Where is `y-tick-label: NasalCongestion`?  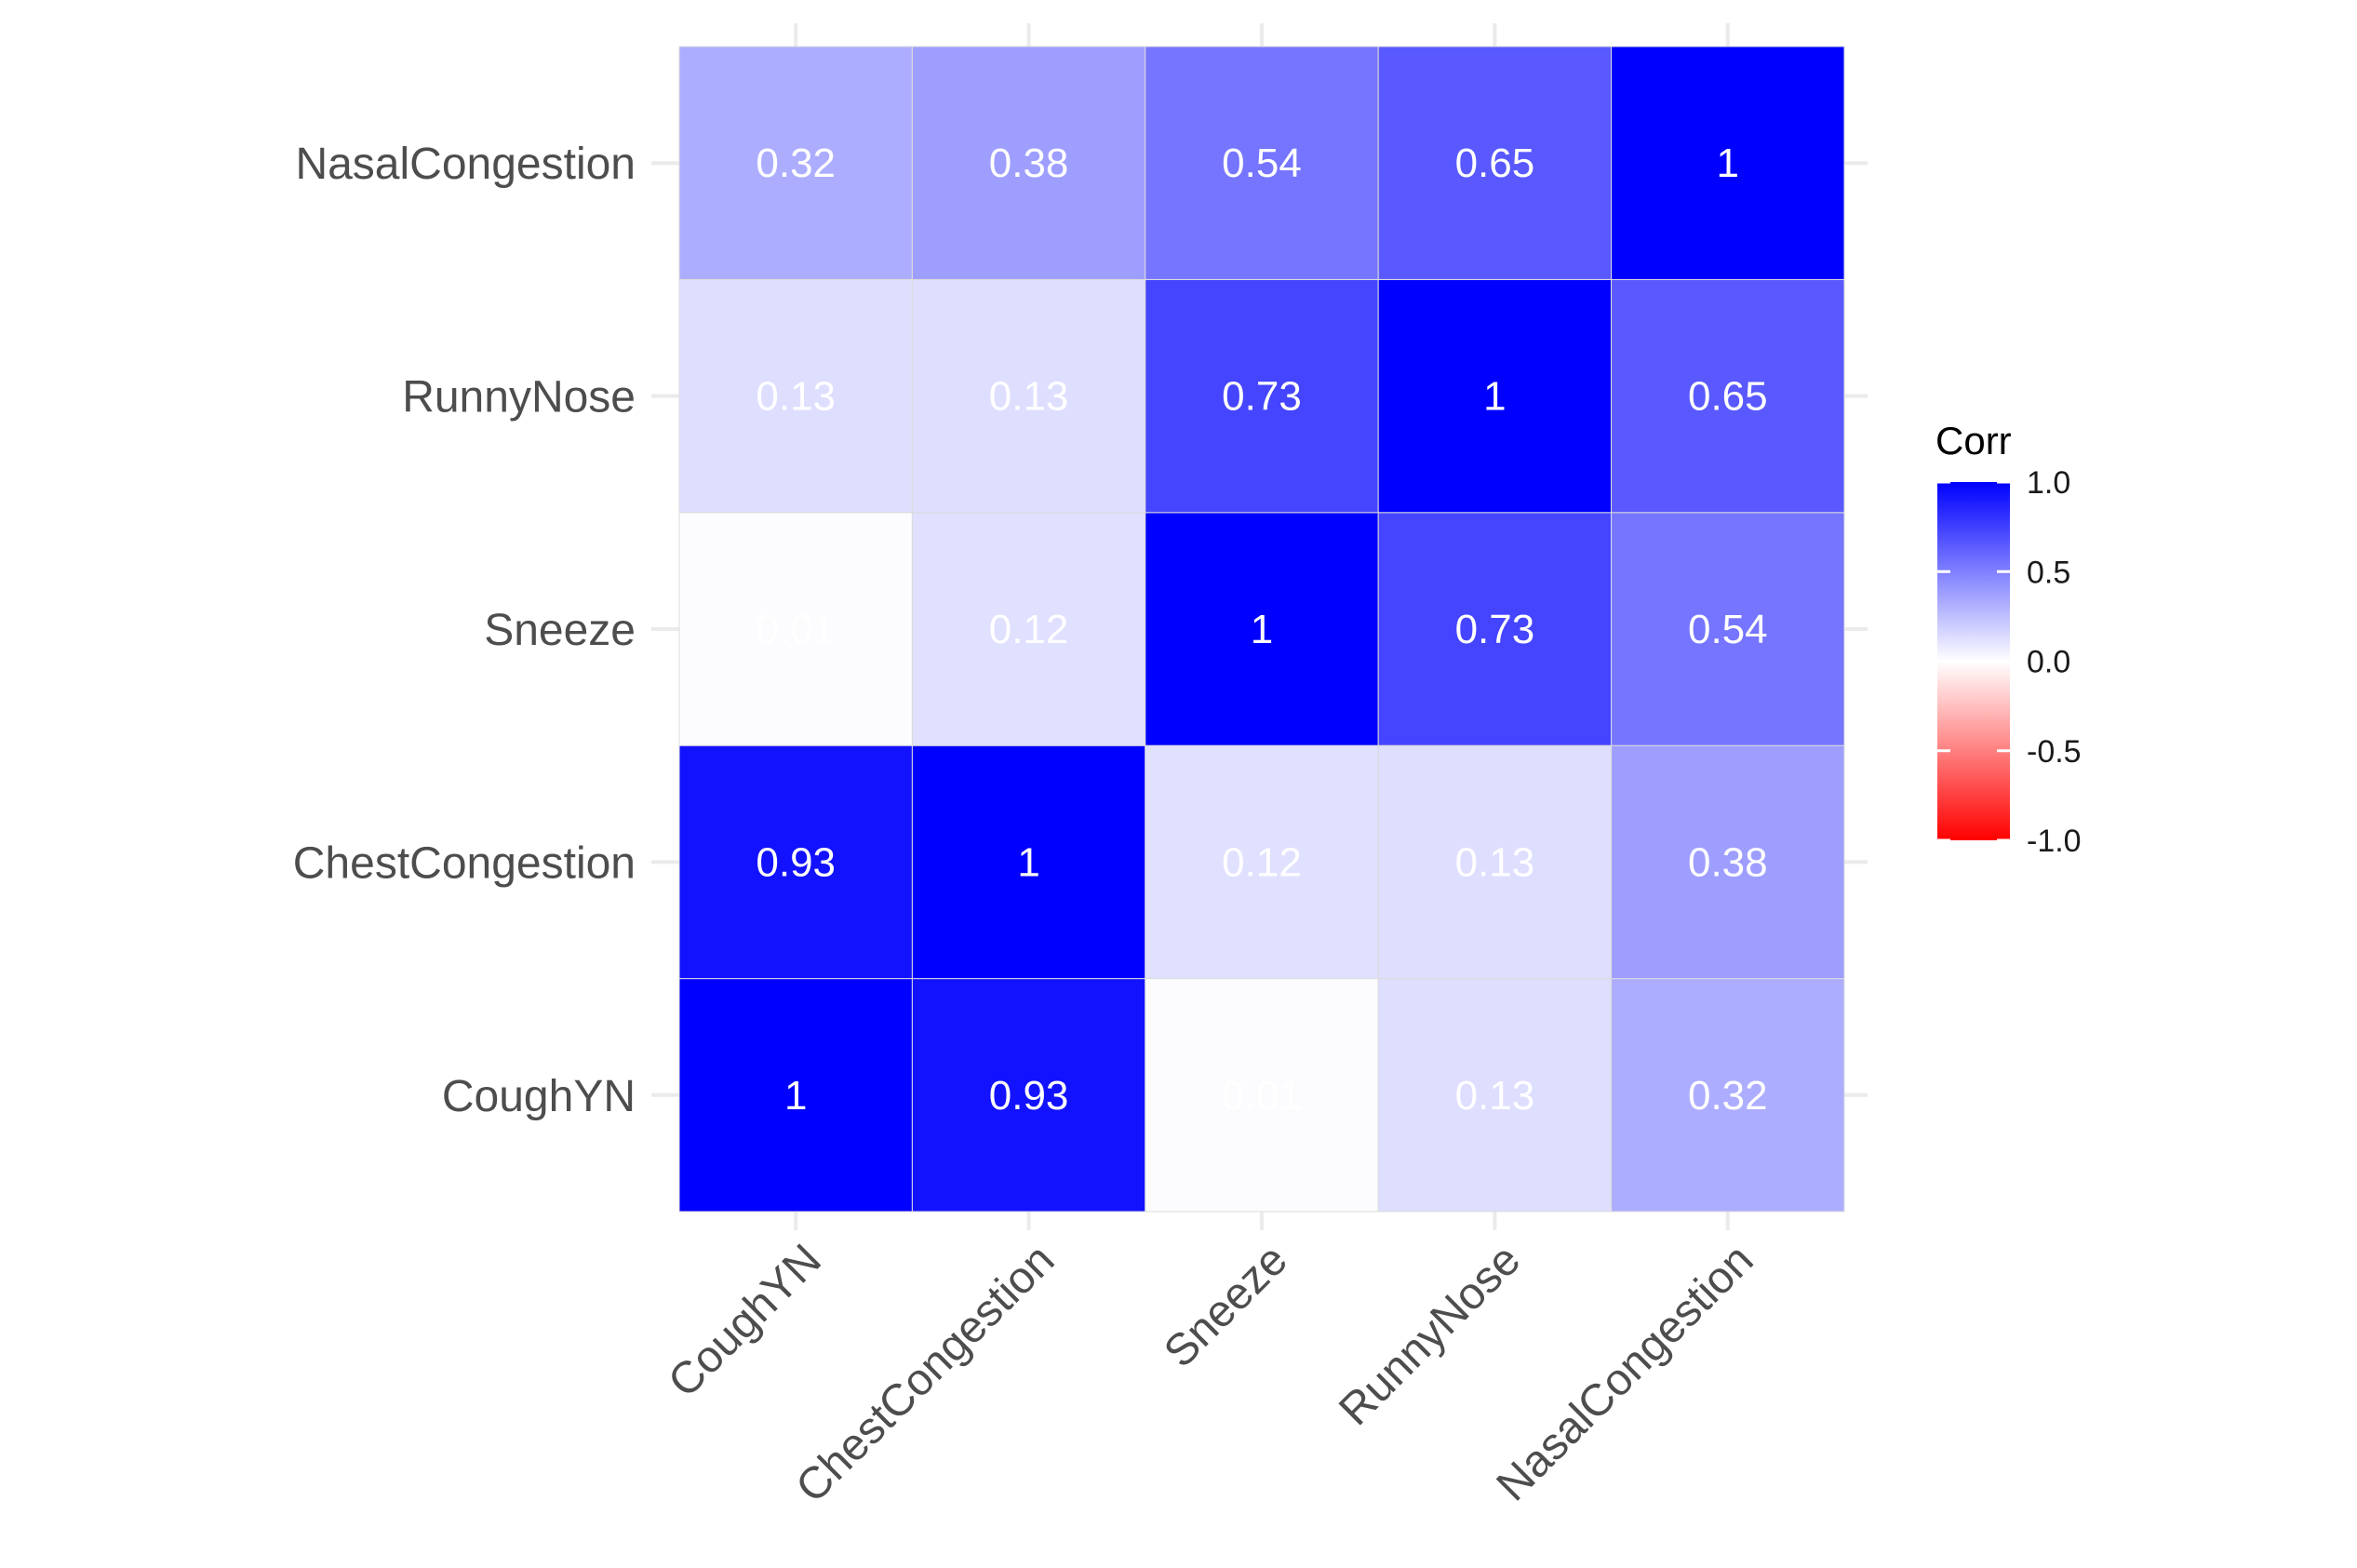 y-tick-label: NasalCongestion is located at coordinates (465, 164).